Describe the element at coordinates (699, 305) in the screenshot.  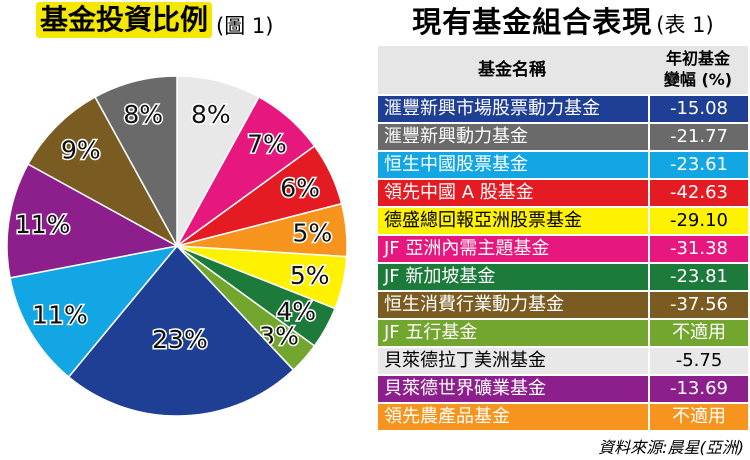
I see `fund-change-cell: -37.56` at that location.